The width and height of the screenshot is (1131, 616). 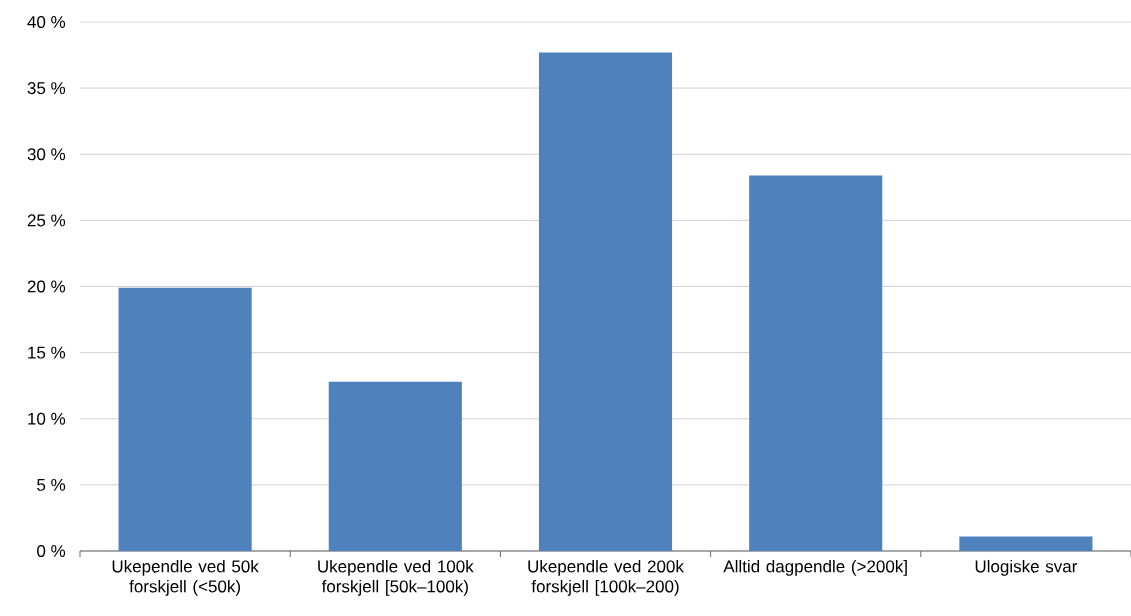 What do you see at coordinates (46, 88) in the screenshot?
I see `y-tick-label: 35 %` at bounding box center [46, 88].